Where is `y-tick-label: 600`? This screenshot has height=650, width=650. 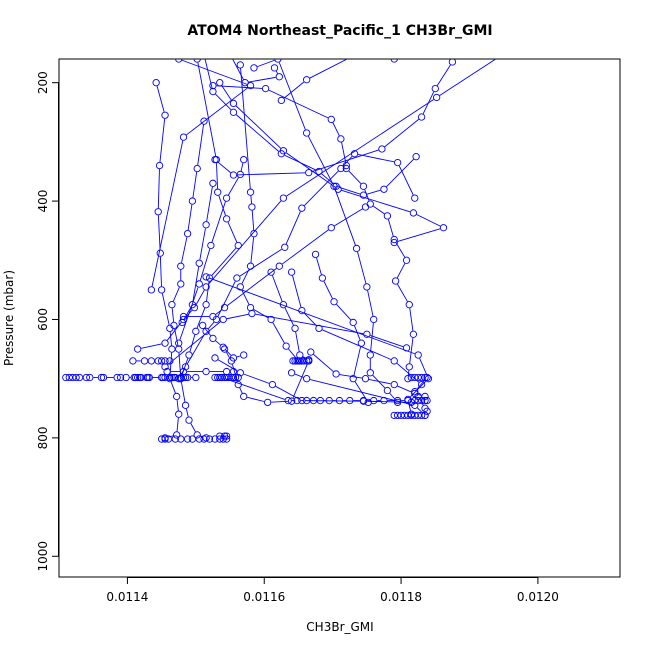 y-tick-label: 600 is located at coordinates (43, 319).